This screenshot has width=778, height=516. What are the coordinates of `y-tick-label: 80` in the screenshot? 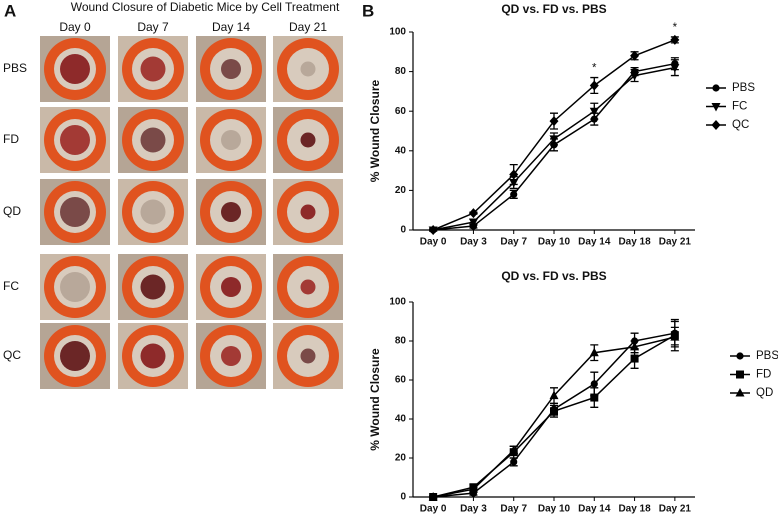 It's located at (401, 341).